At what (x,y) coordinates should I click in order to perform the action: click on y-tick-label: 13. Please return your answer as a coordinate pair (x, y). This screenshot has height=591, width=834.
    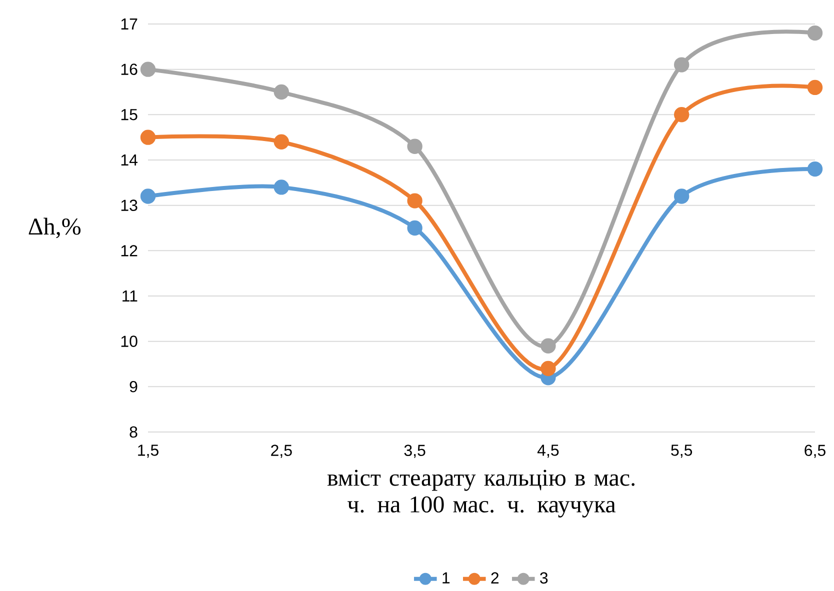
    Looking at the image, I should click on (129, 205).